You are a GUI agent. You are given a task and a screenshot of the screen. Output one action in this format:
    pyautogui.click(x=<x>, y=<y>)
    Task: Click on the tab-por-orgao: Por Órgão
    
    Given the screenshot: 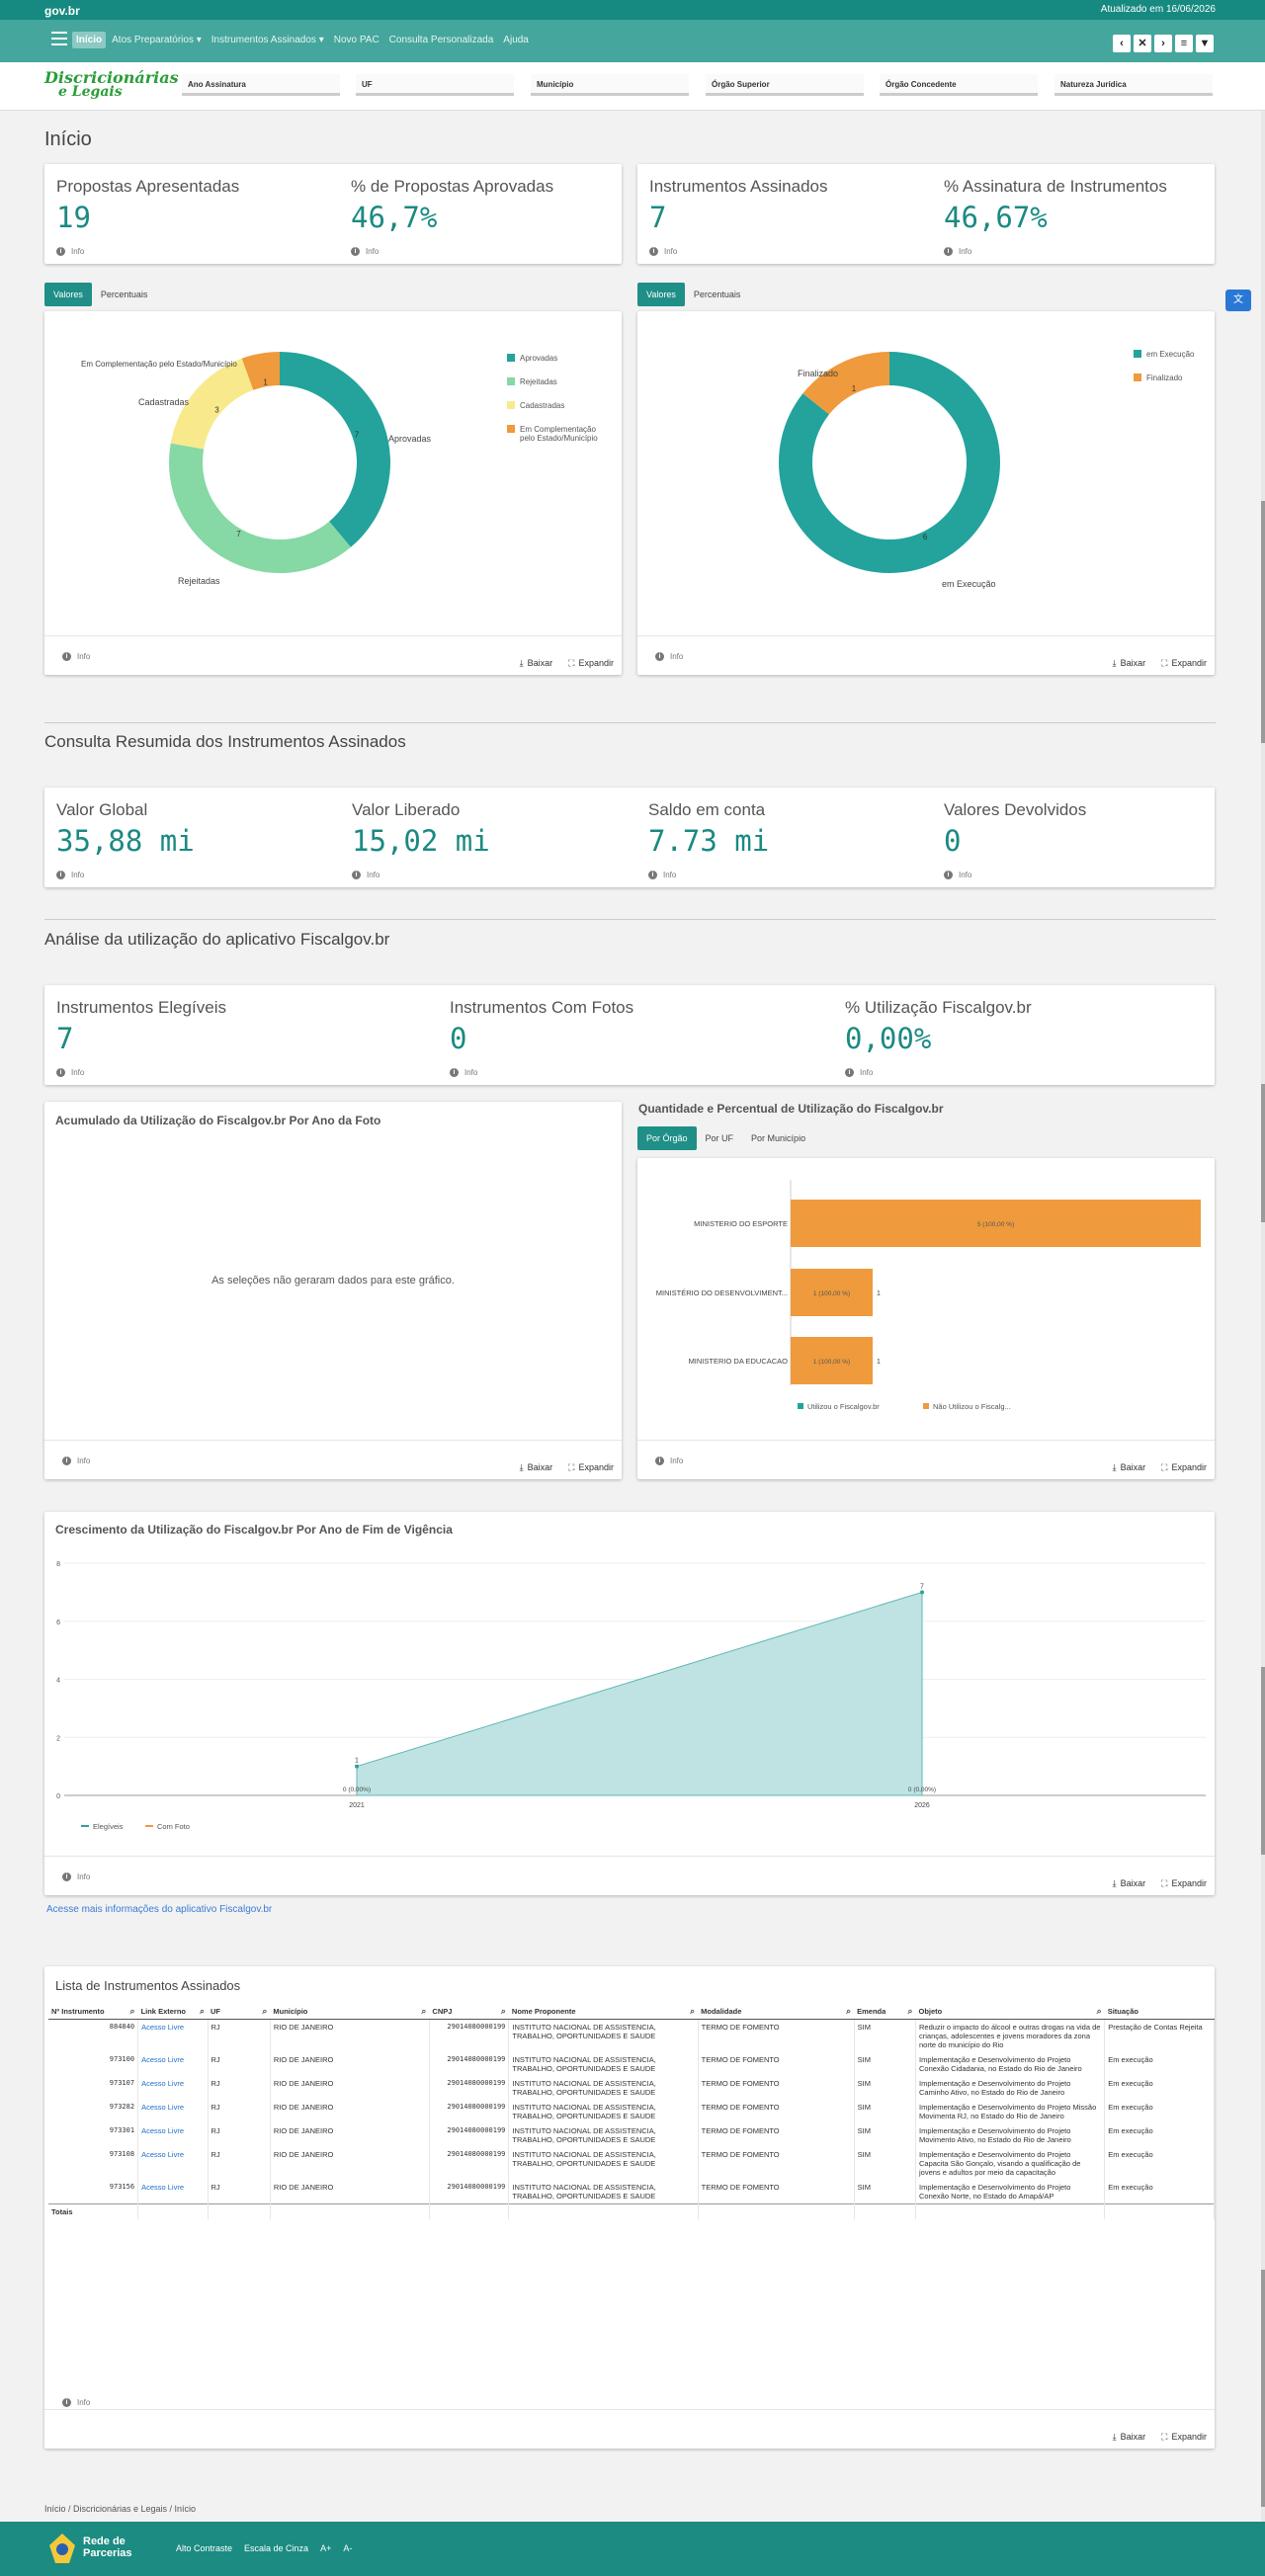 What is the action you would take?
    pyautogui.click(x=667, y=1138)
    